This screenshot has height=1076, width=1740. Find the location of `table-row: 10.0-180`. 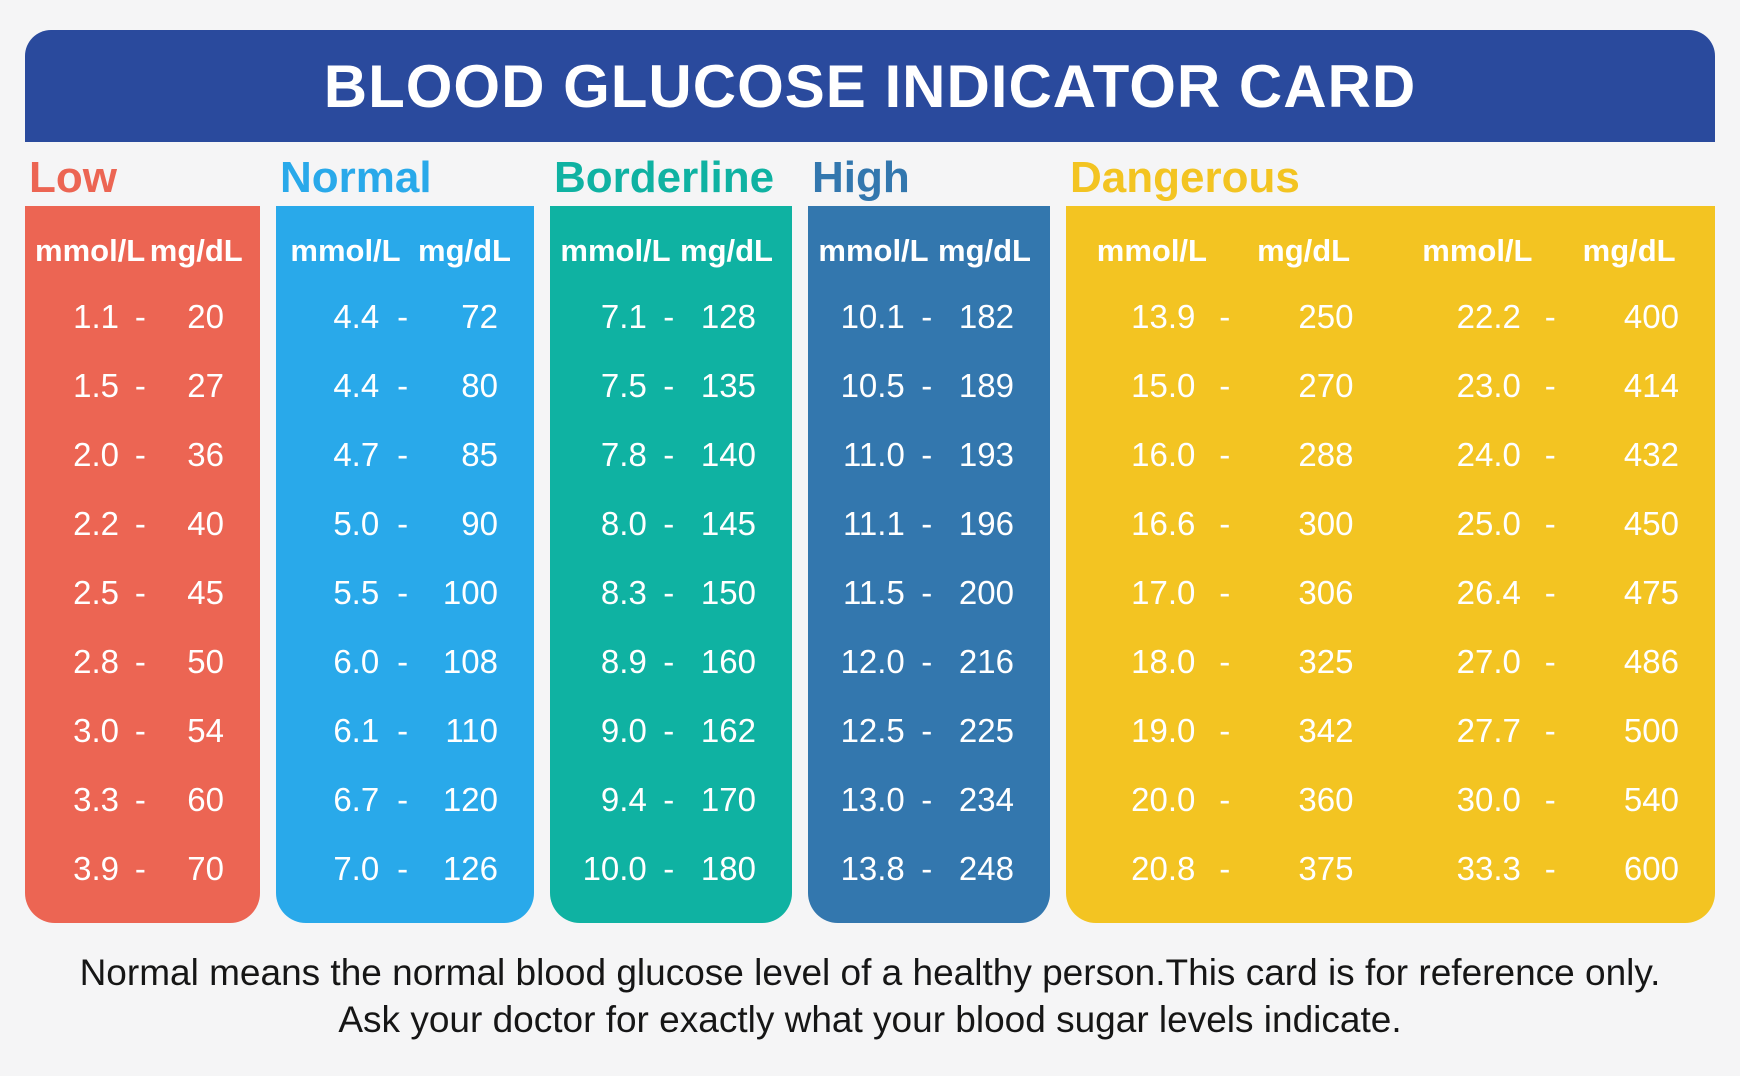

table-row: 10.0-180 is located at coordinates (671, 868).